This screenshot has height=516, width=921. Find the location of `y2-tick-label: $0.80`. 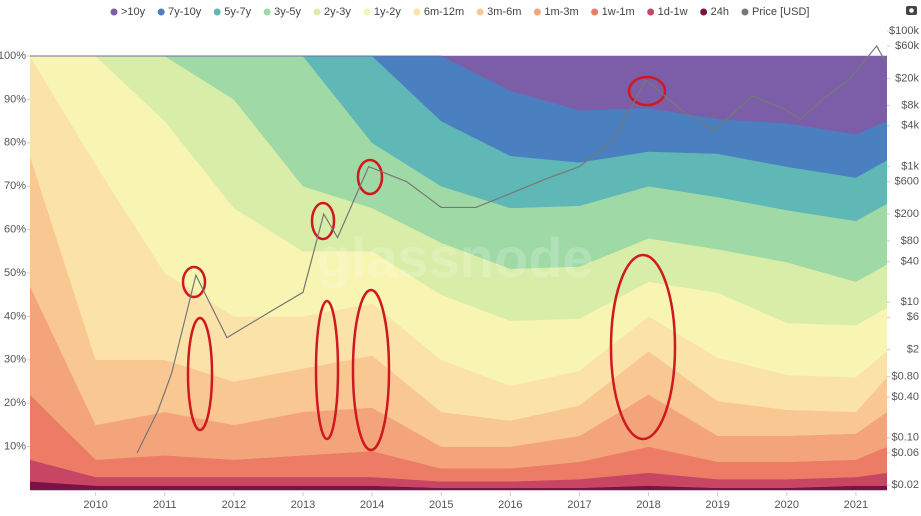

y2-tick-label: $0.80 is located at coordinates (905, 376).